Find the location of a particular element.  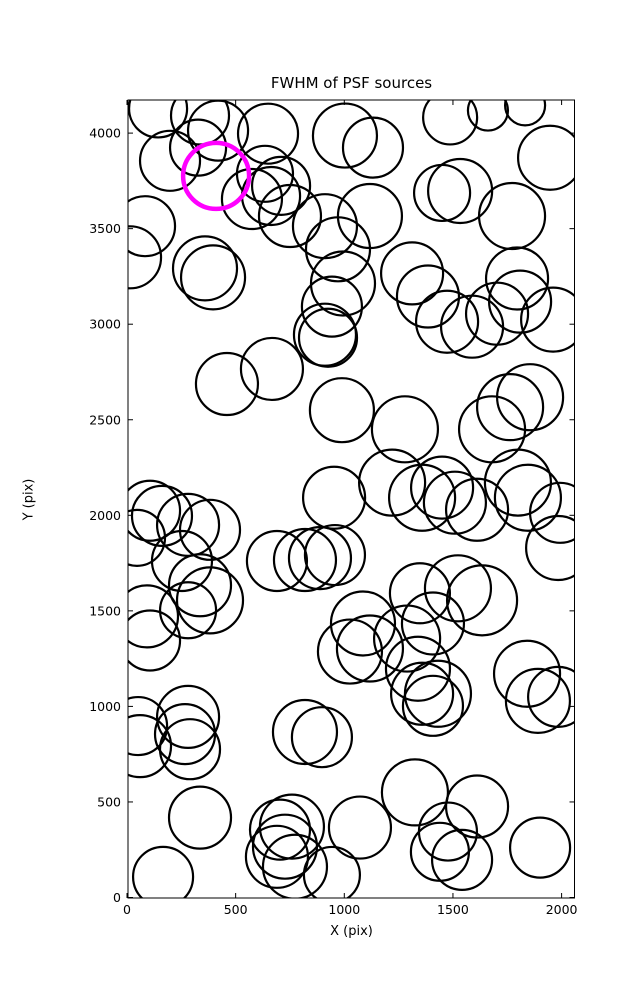

y-tick-label: 2500 is located at coordinates (105, 419).